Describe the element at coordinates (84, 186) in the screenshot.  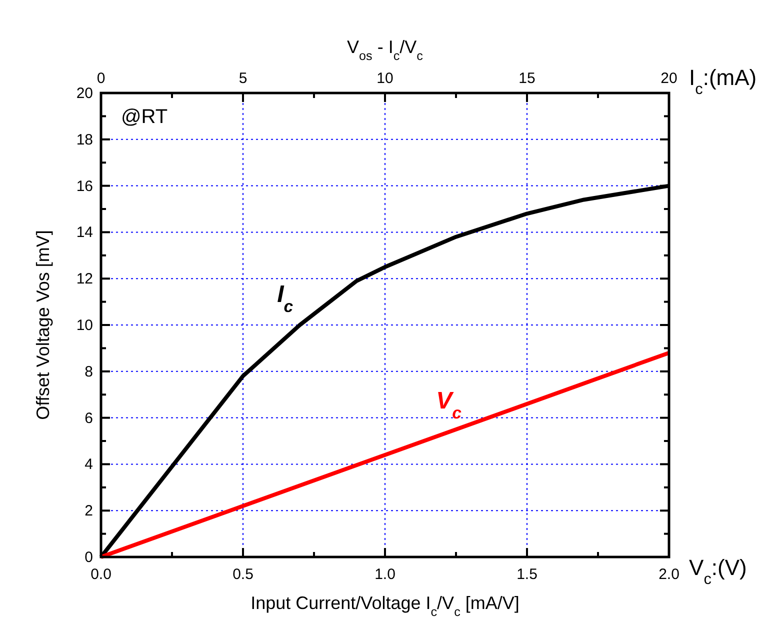
I see `y-tick-label: 16` at that location.